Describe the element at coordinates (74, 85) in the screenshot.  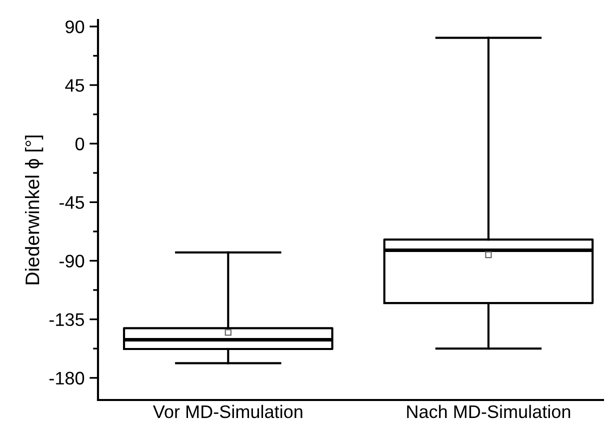
I see `y-tick-label: 45` at that location.